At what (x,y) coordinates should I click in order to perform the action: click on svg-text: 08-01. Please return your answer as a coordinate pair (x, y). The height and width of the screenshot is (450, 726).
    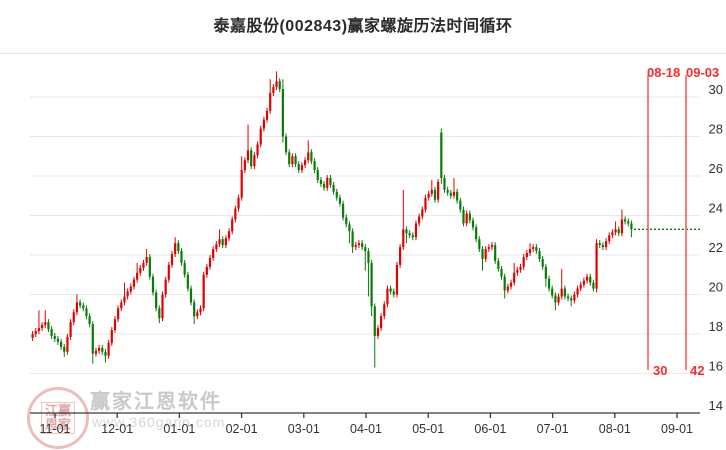
    Looking at the image, I should click on (615, 429).